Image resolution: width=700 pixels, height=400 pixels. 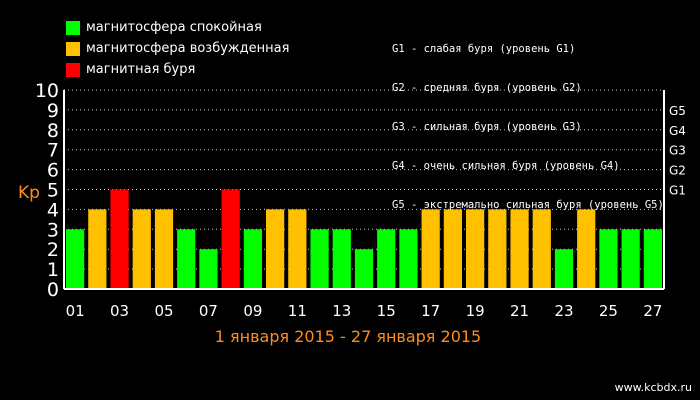 I want to click on x-tick-label: 17, so click(x=430, y=311).